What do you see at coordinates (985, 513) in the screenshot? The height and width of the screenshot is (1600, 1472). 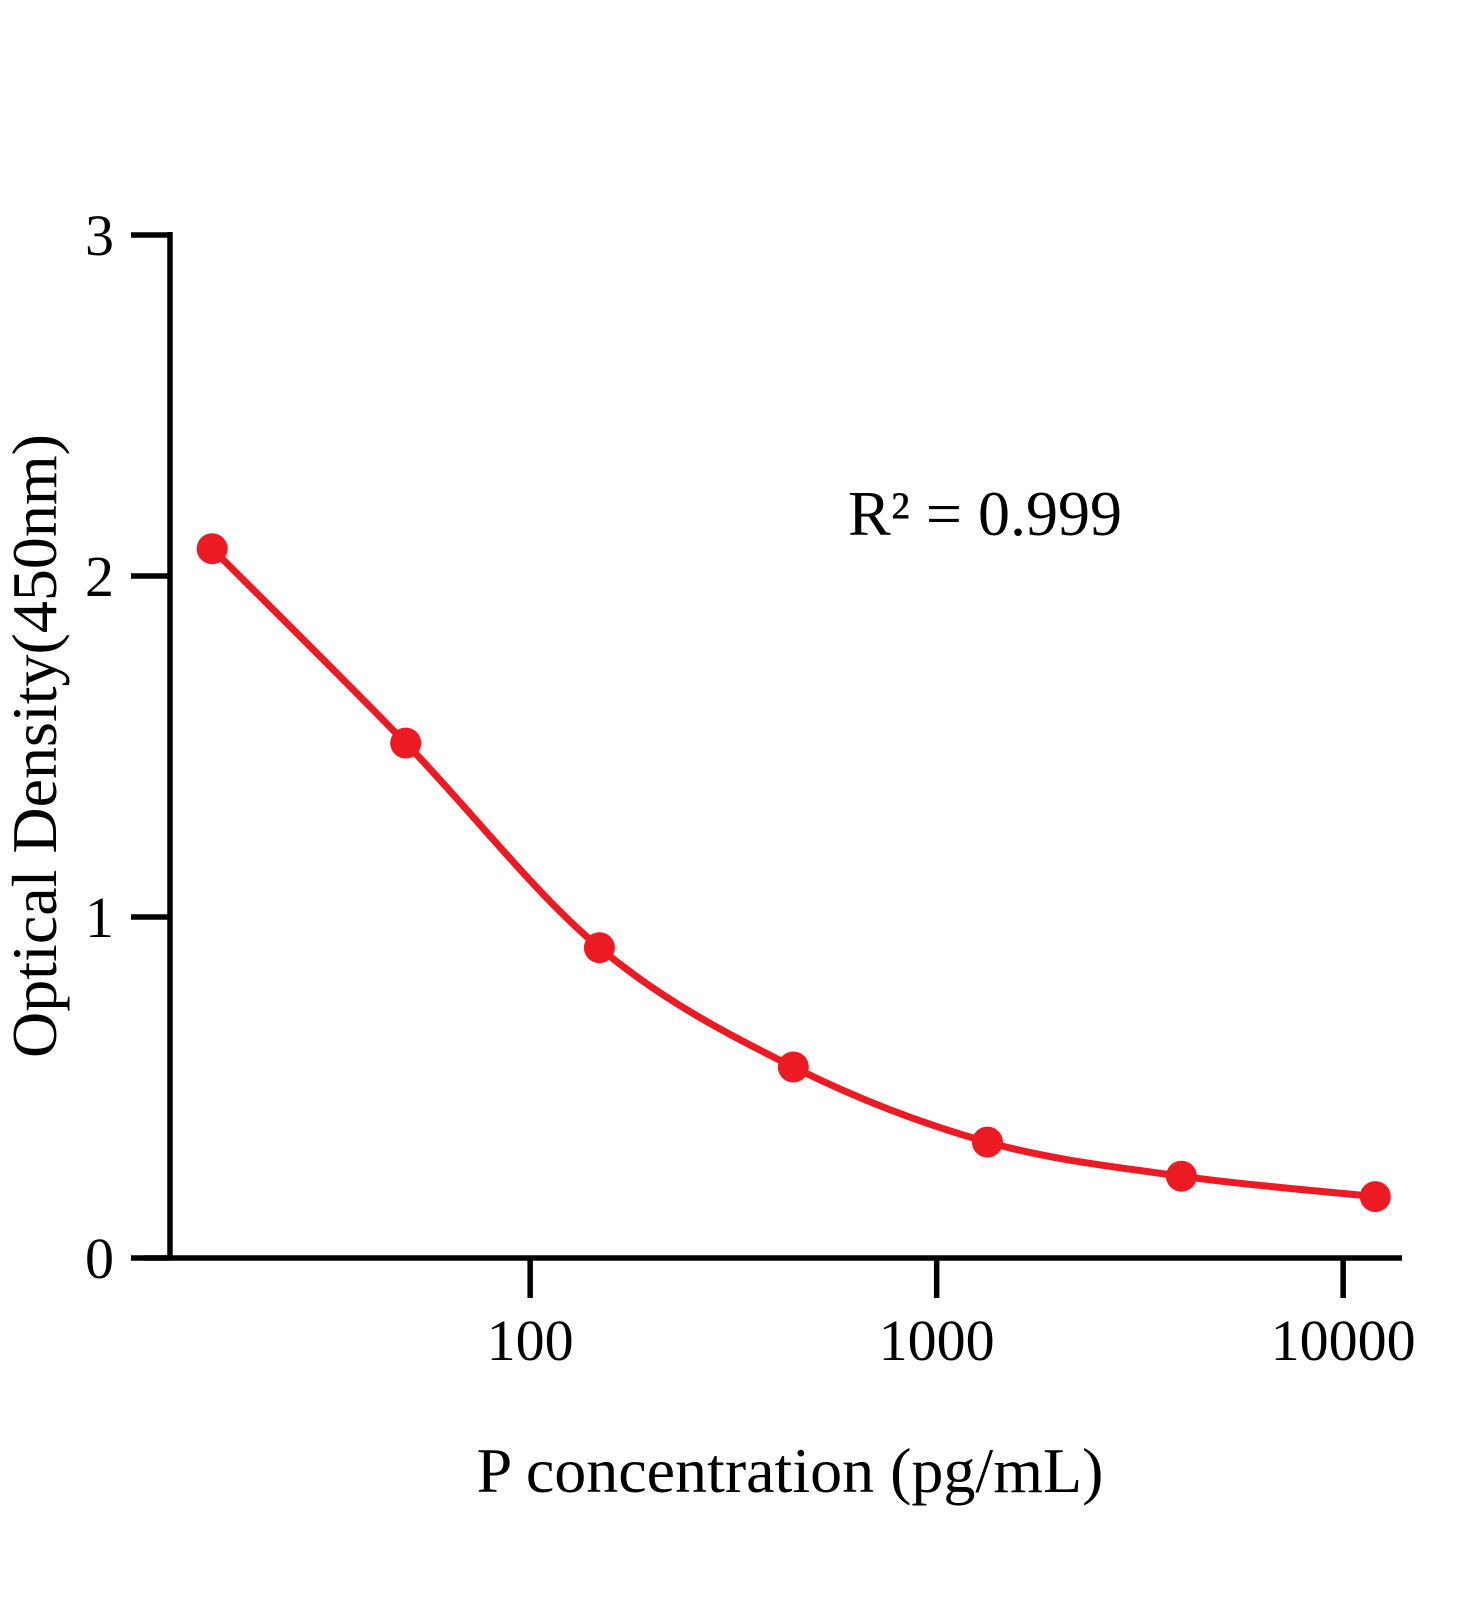 I see `r-squared-annotation: R² = 0.999` at bounding box center [985, 513].